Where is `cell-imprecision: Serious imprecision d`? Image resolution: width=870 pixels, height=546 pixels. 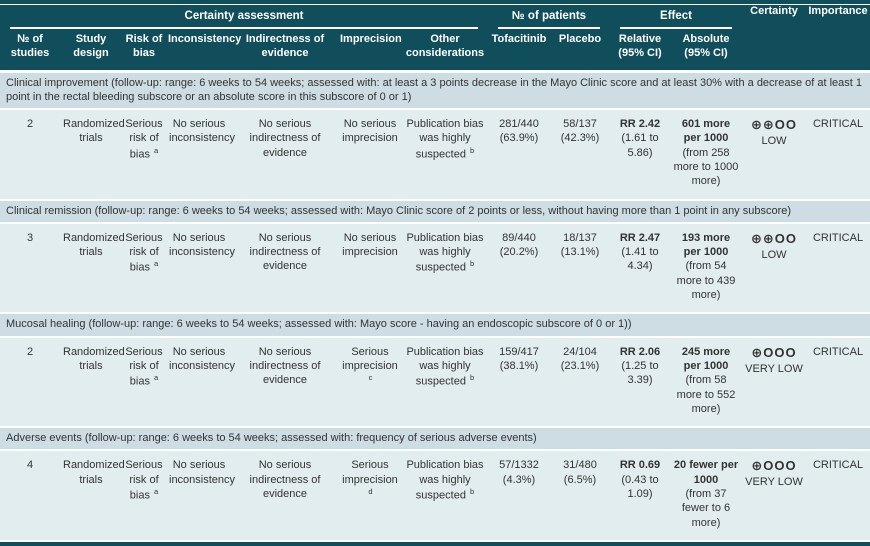 cell-imprecision: Serious imprecision d is located at coordinates (370, 496).